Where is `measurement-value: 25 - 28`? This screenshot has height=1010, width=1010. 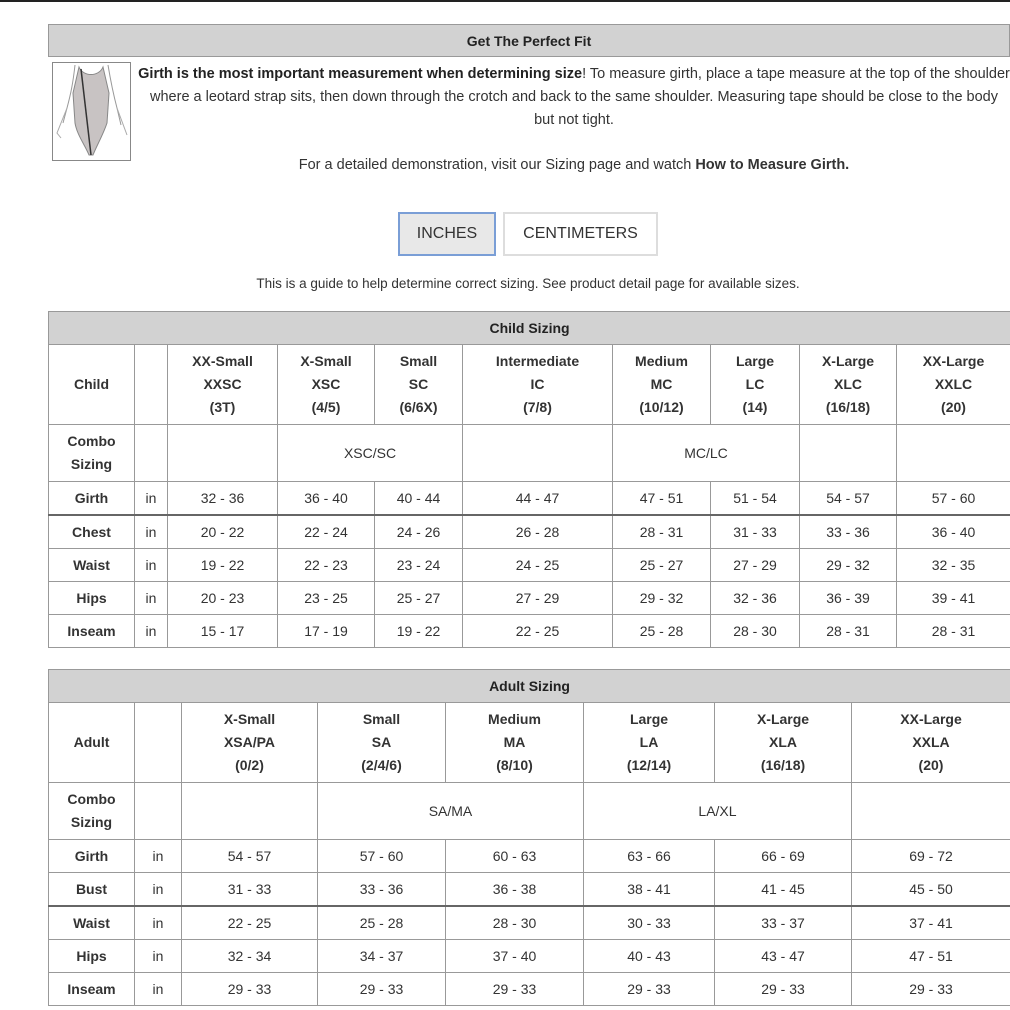
measurement-value: 25 - 28 is located at coordinates (661, 631).